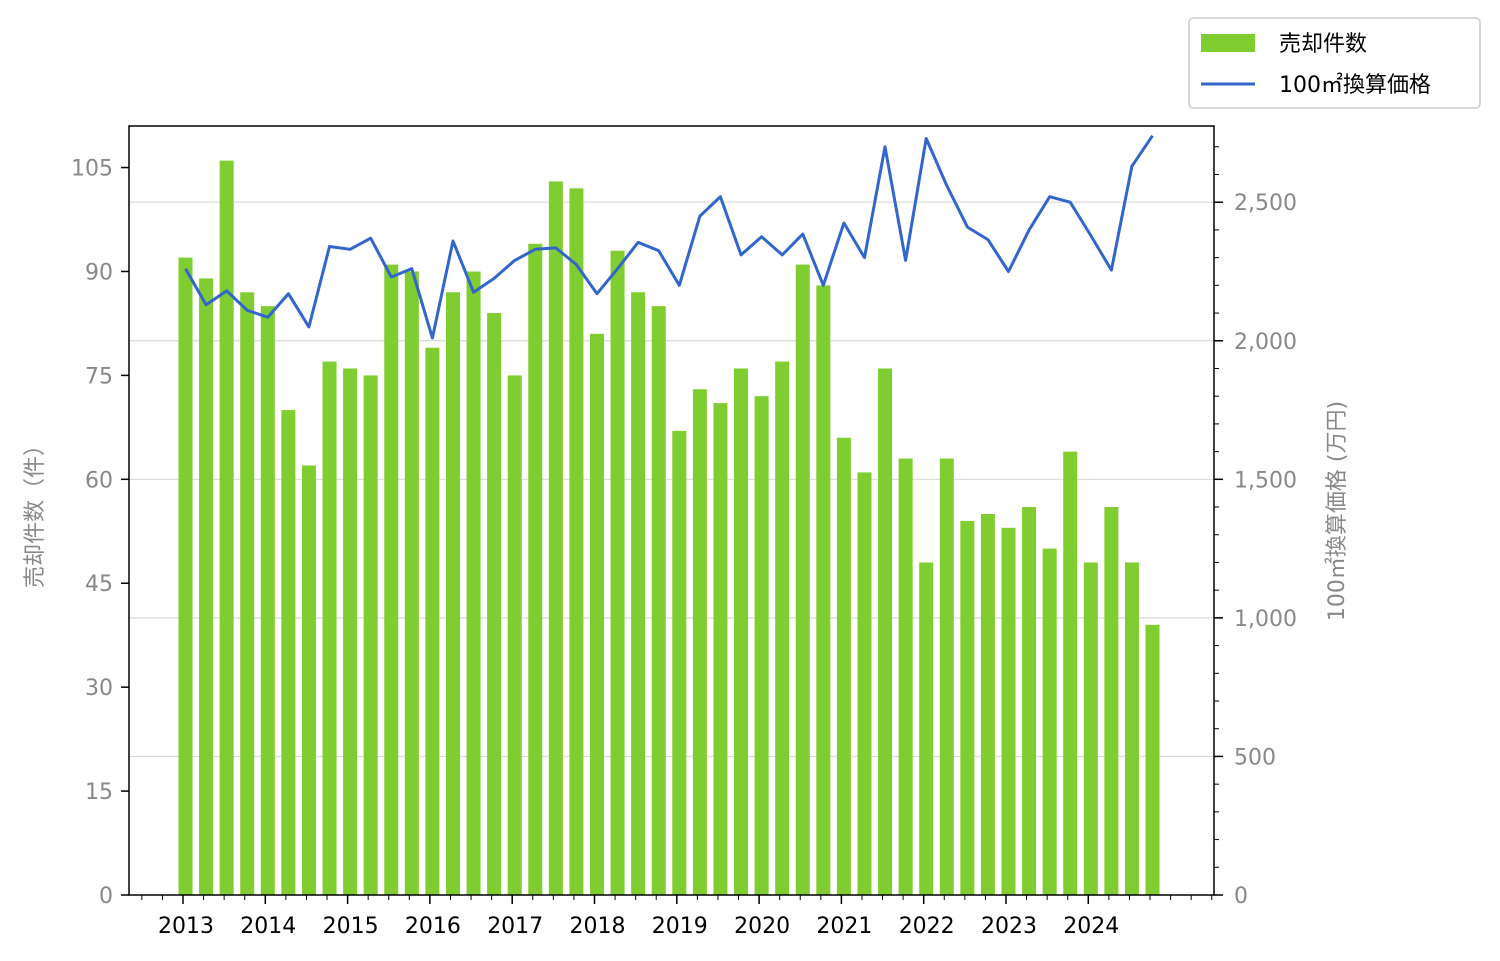  What do you see at coordinates (1355, 85) in the screenshot?
I see `legend-line-label: 100㎡換算価格` at bounding box center [1355, 85].